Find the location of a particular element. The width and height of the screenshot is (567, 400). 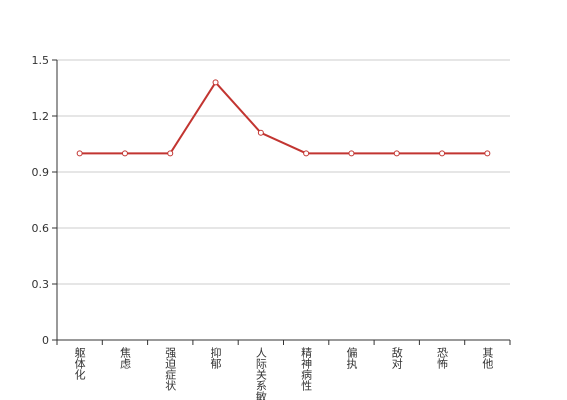

x-tick-label: 抑郁 is located at coordinates (215, 357).